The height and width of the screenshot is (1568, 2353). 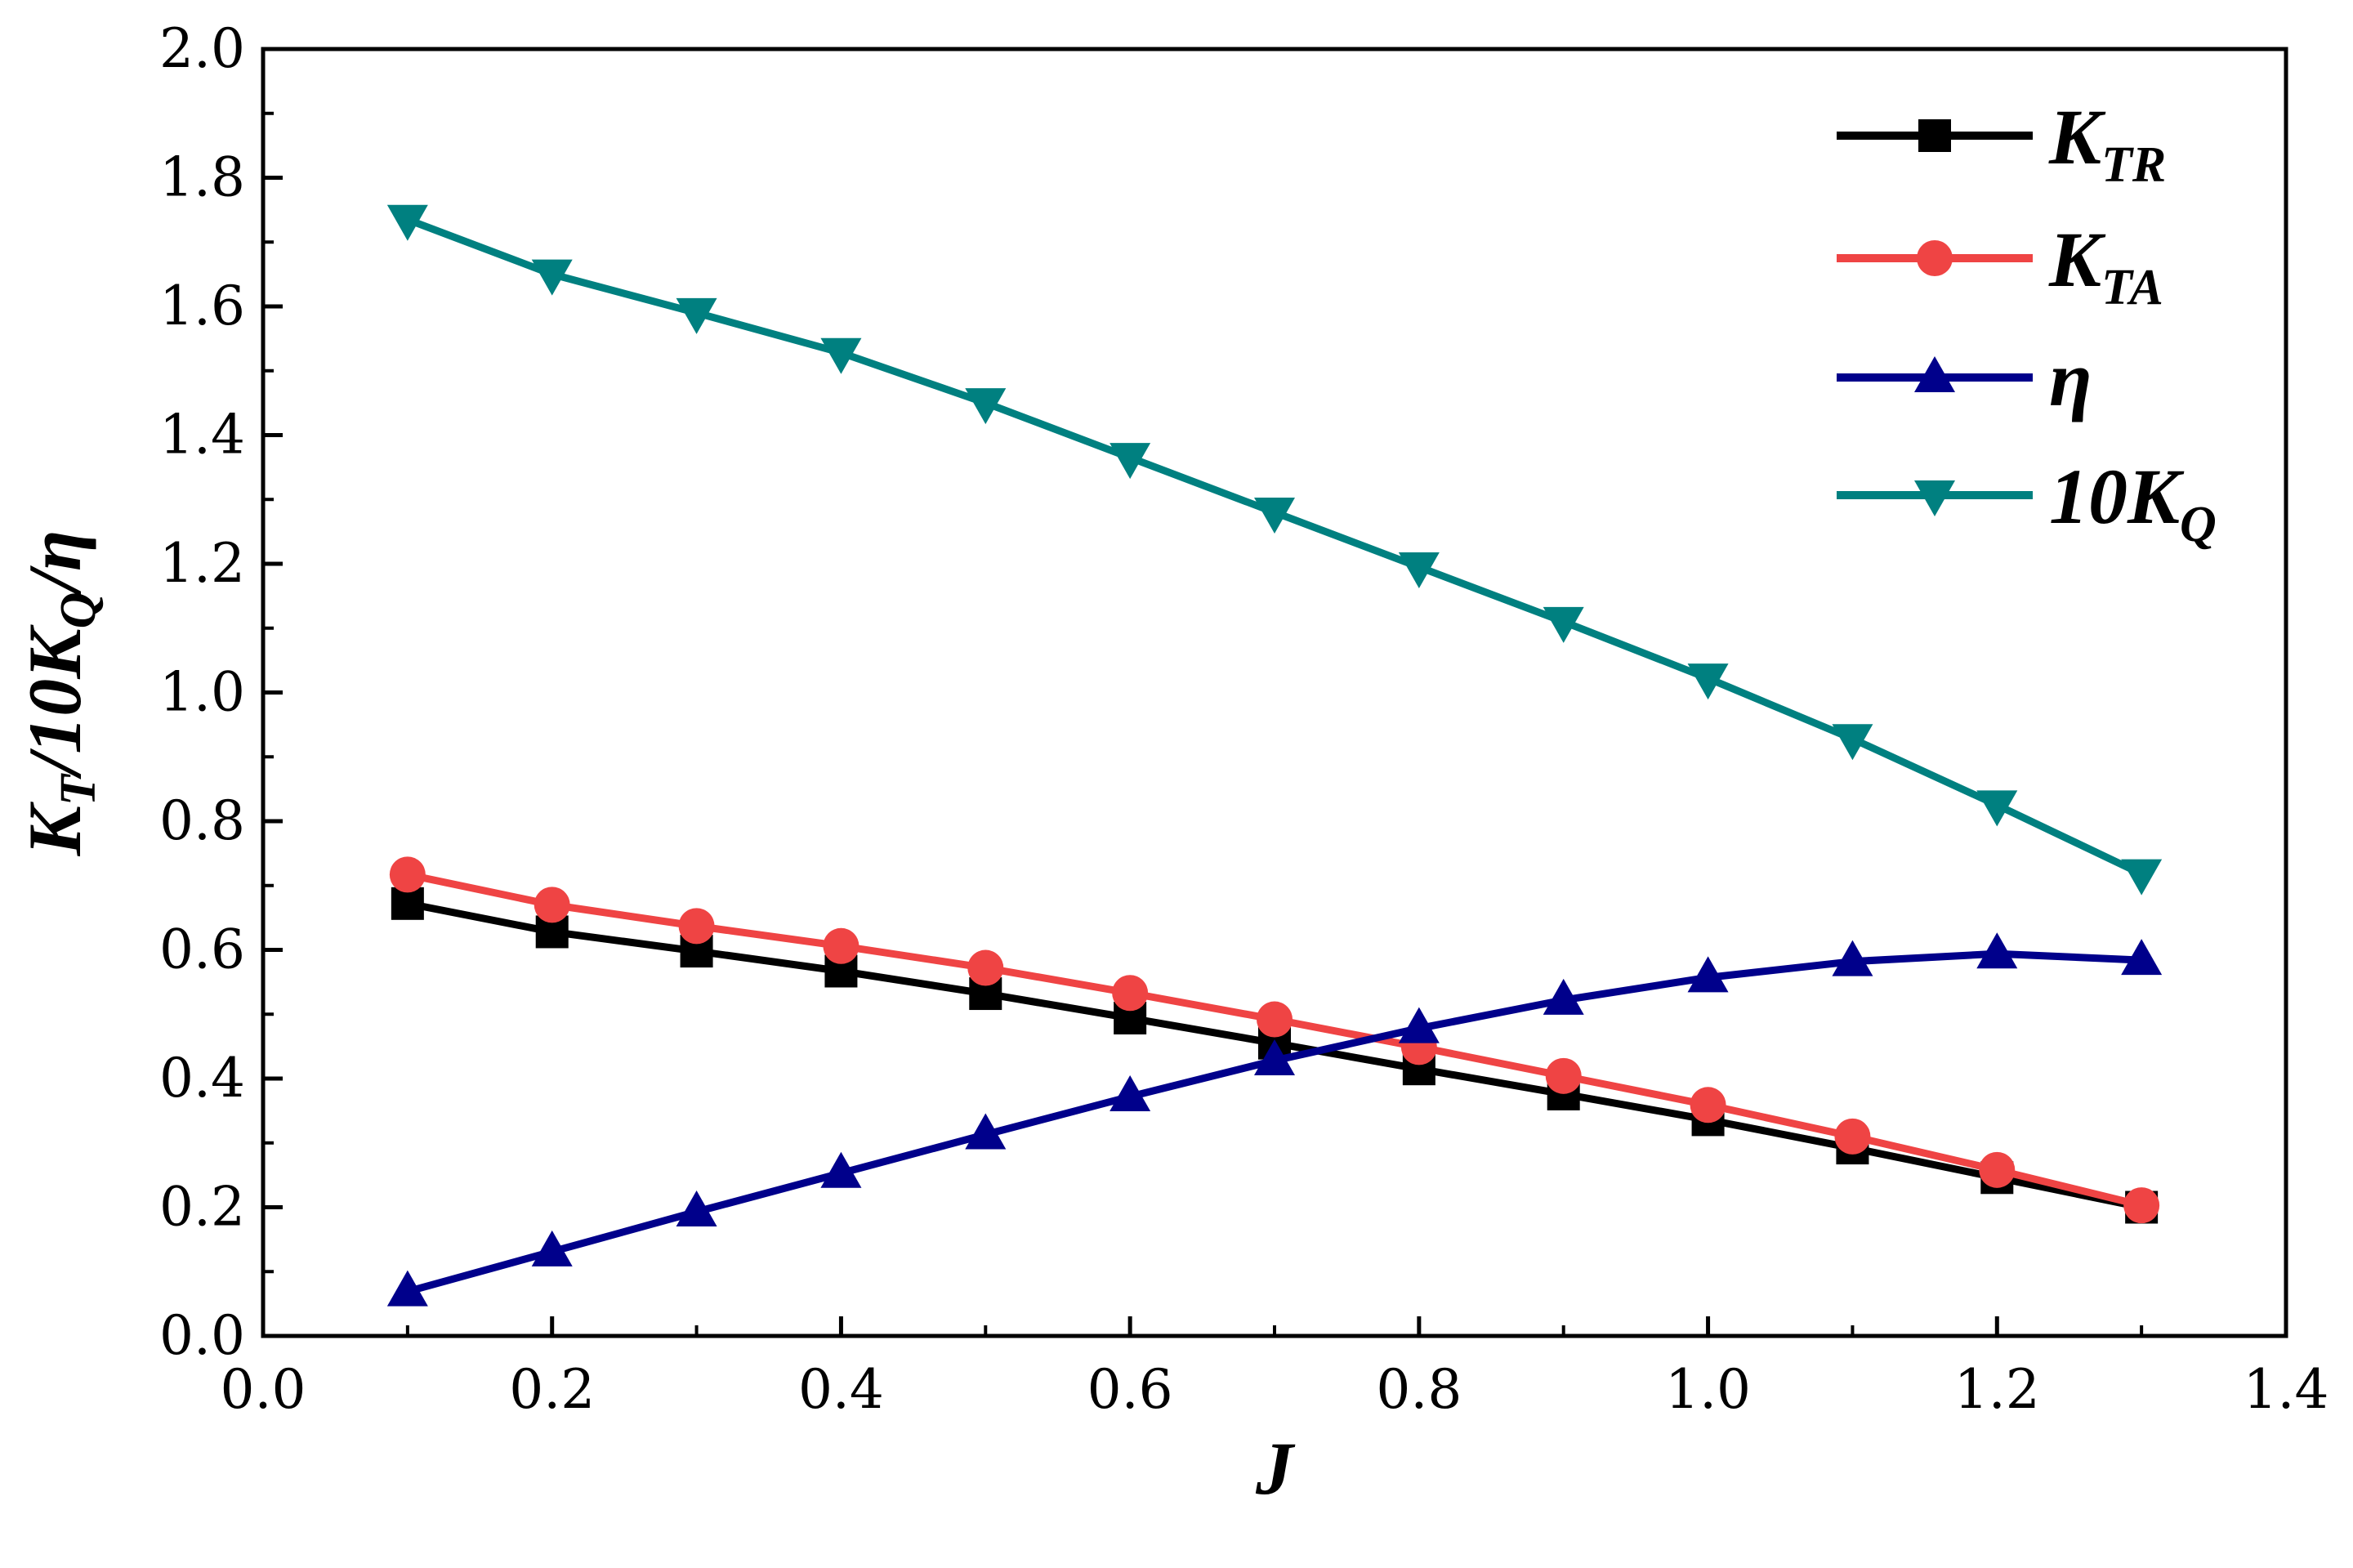 I want to click on y-tick-label: 0.6, so click(x=202, y=949).